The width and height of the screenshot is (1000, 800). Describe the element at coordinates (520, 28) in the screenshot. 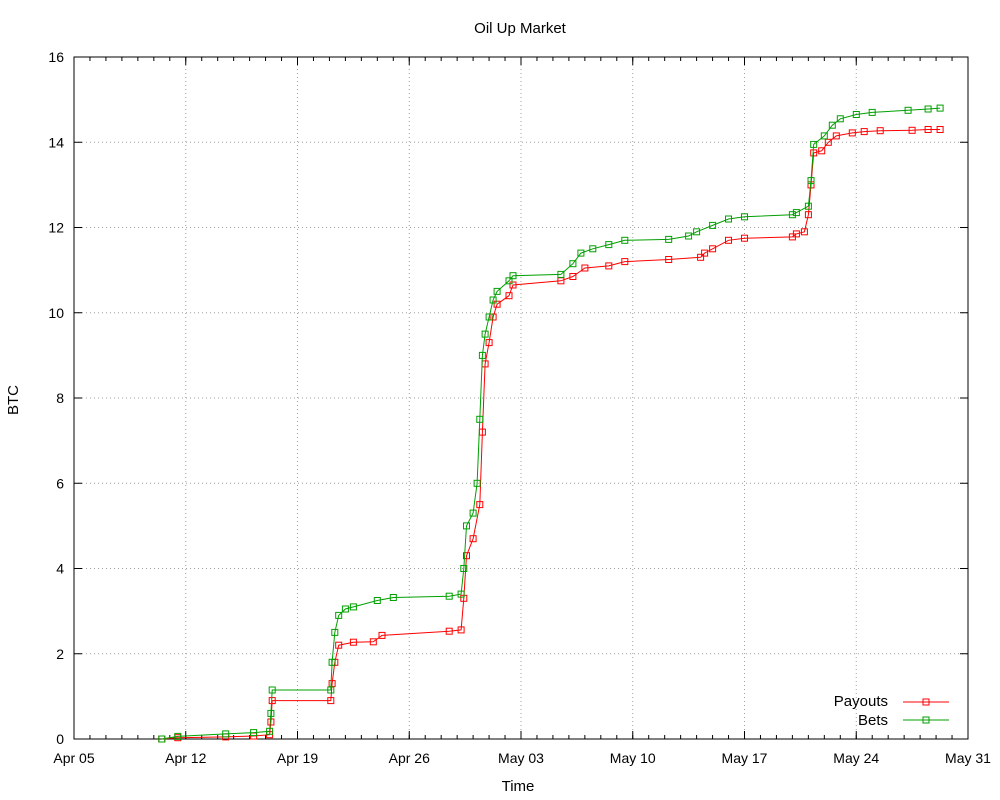

I see `chart-title: Oil Up Market` at that location.